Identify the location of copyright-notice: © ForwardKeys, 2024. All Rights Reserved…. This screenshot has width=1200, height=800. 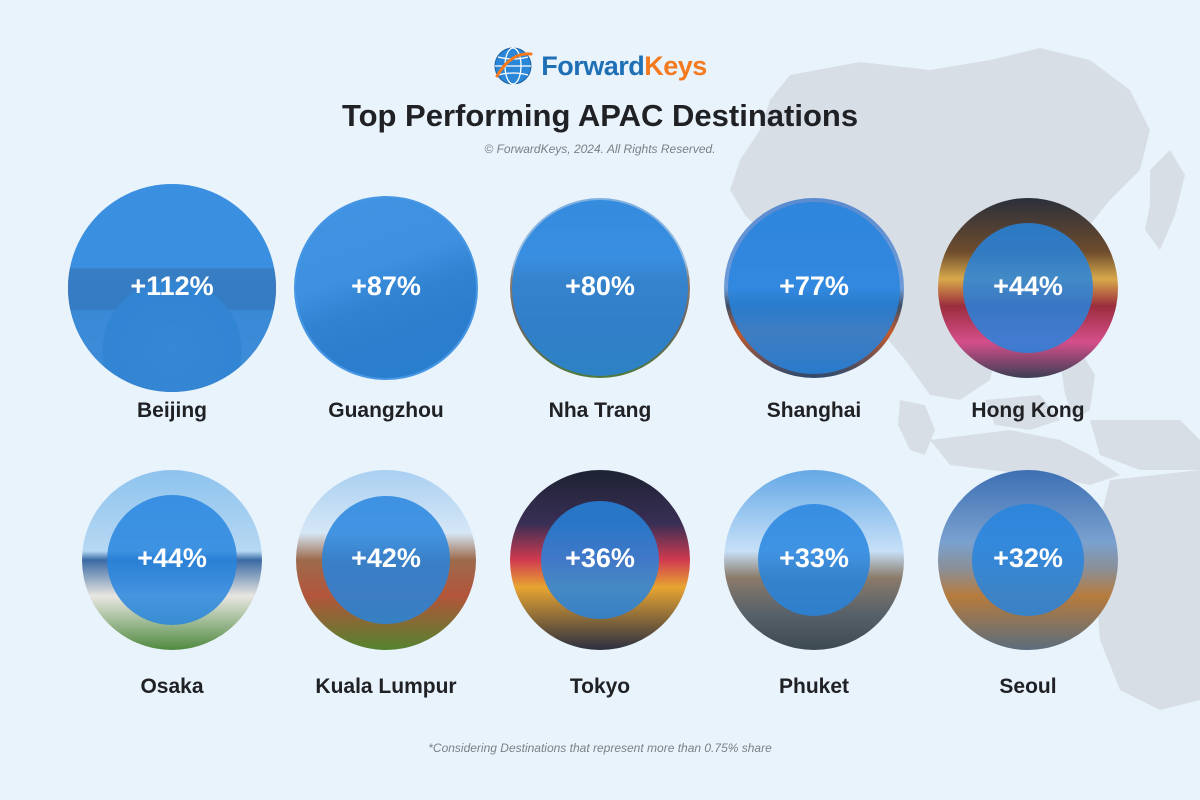
(600, 149).